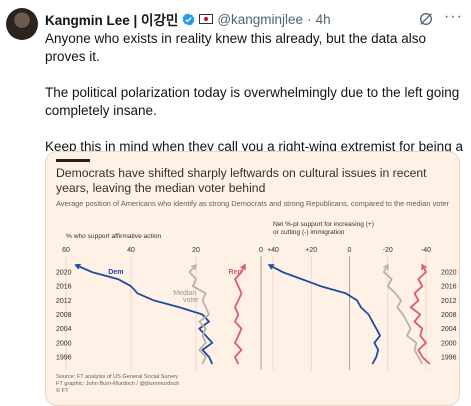 Image resolution: width=471 pixels, height=406 pixels. What do you see at coordinates (235, 272) in the screenshot?
I see `series-label-rep: Rep` at bounding box center [235, 272].